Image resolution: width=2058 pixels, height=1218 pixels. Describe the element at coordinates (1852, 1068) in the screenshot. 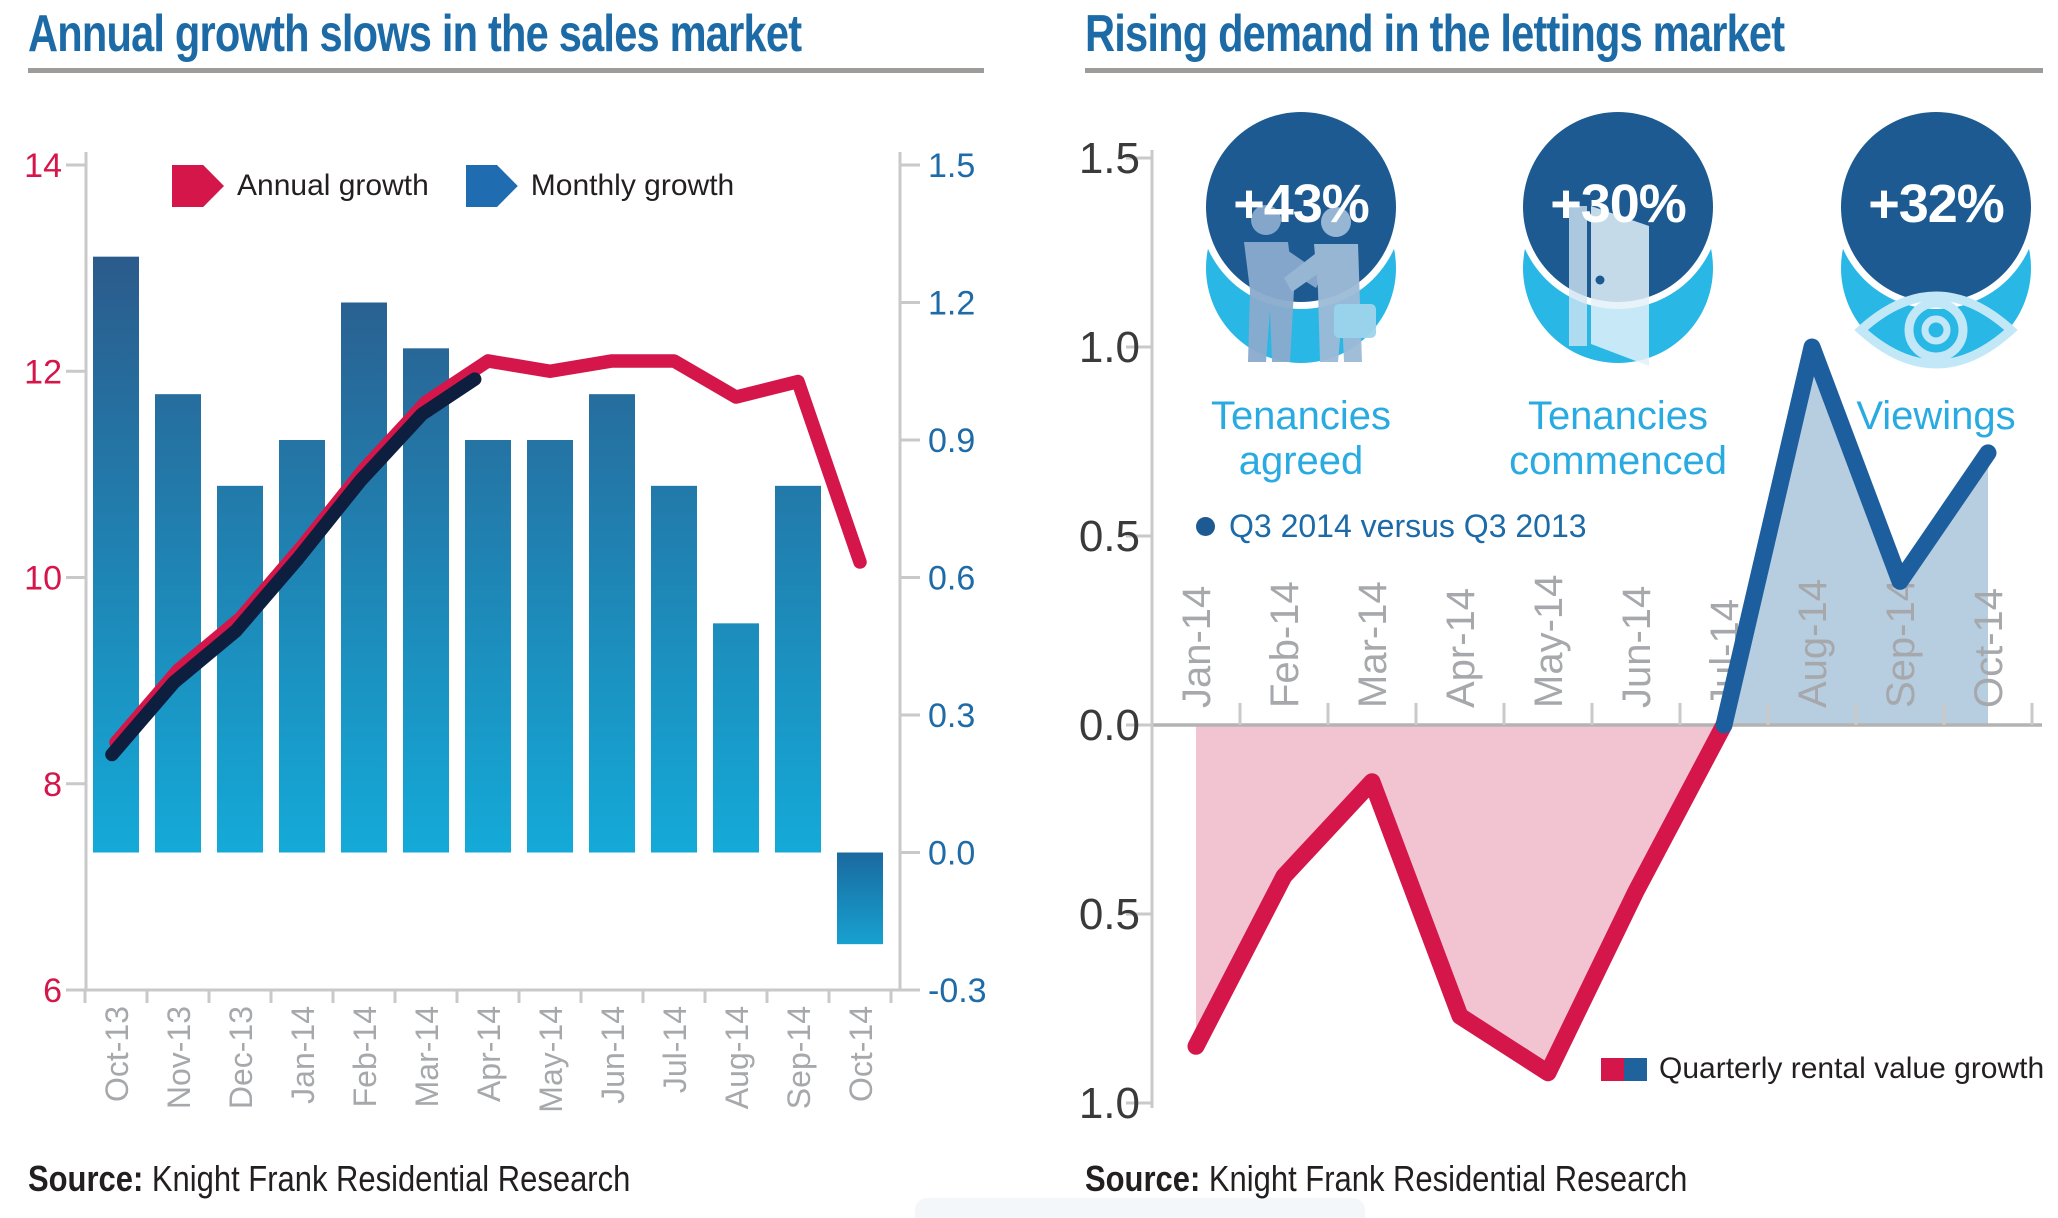

I see `lettings-legend-label: Quarterly rental value growth` at that location.